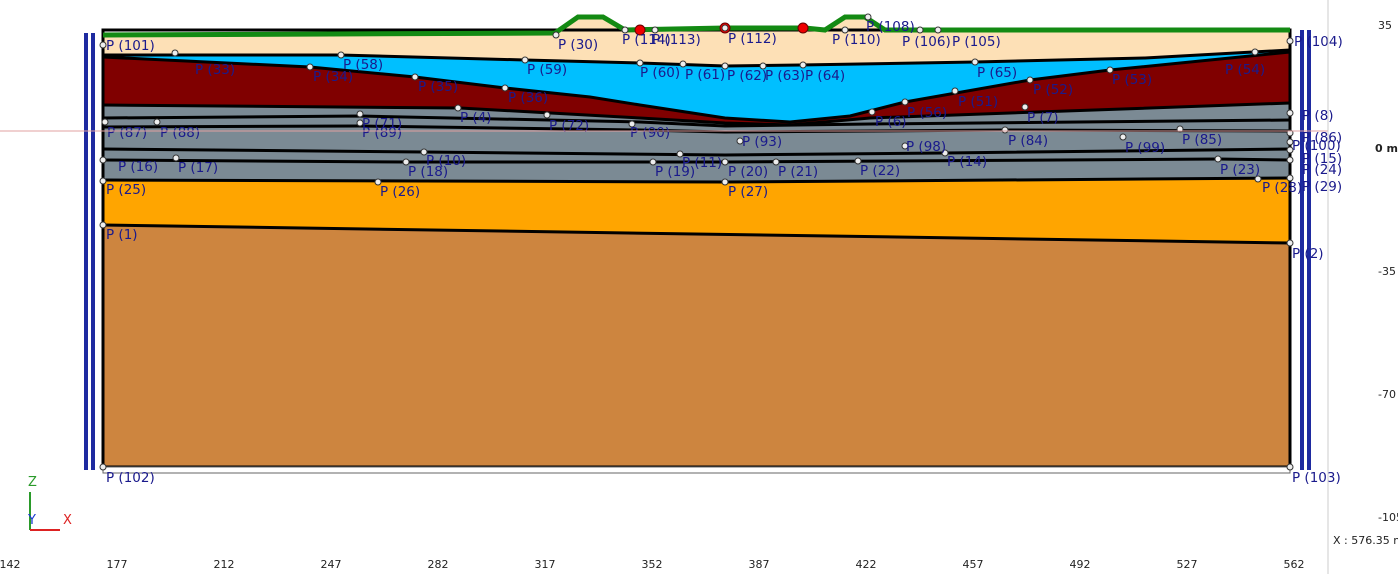 This screenshot has height=578, width=1398. Describe the element at coordinates (1043, 118) in the screenshot. I see `point-label: P (7)` at that location.